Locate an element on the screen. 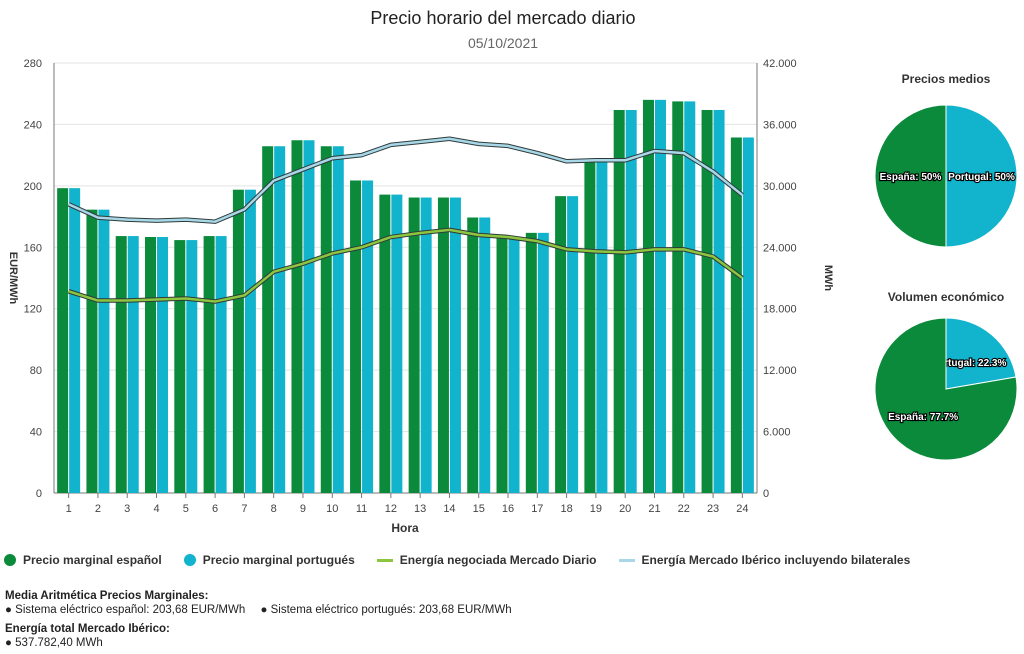 The width and height of the screenshot is (1024, 654). y-right-tick-label: 30.000 is located at coordinates (780, 187).